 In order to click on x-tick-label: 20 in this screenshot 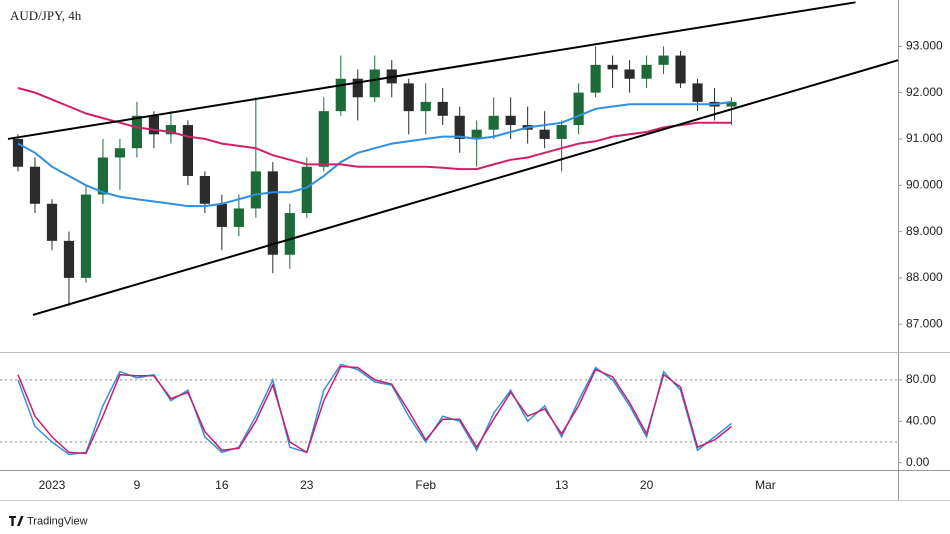, I will do `click(647, 485)`.